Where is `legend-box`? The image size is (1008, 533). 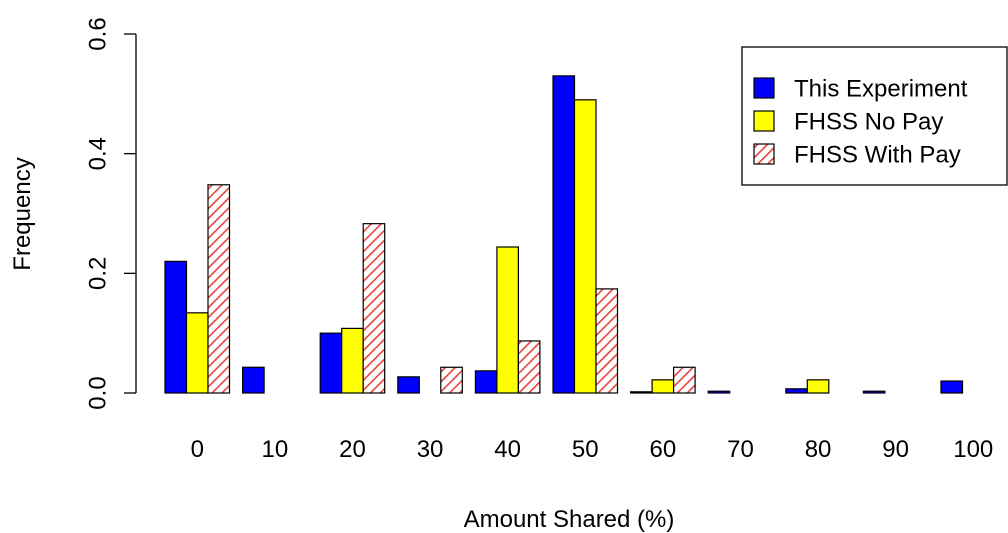 legend-box is located at coordinates (874, 116).